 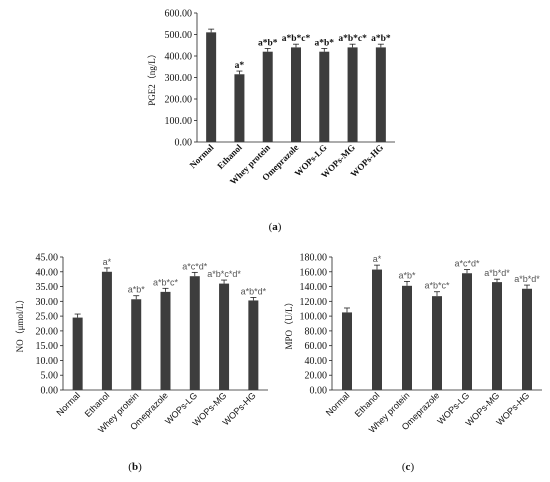 What do you see at coordinates (47, 317) in the screenshot?
I see `y-tick-label: 25.00` at bounding box center [47, 317].